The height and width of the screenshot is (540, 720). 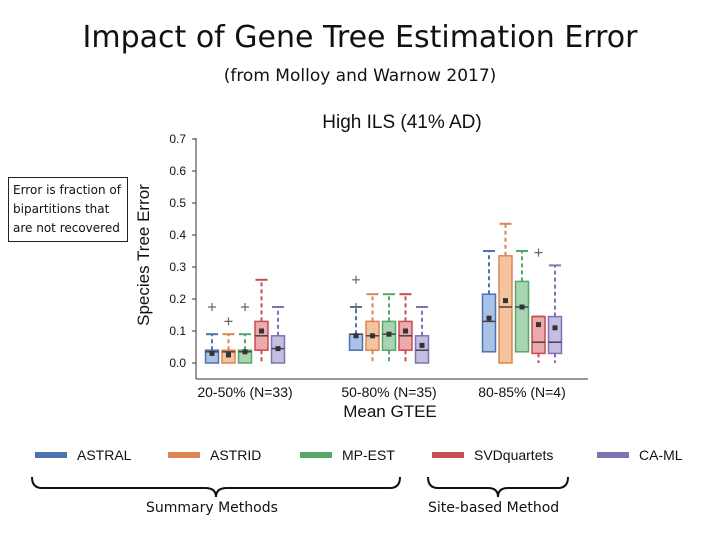 What do you see at coordinates (360, 76) in the screenshot?
I see `slide-subtitle: (from Molloy and Warnow 2017)` at bounding box center [360, 76].